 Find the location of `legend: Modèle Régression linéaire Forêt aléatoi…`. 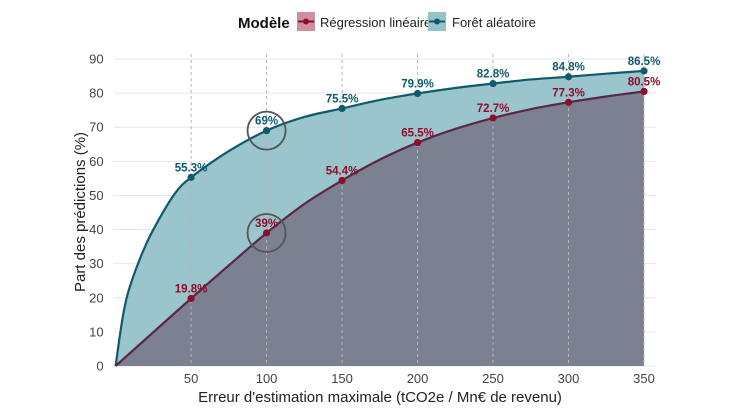

legend: Modèle Régression linéaire Forêt aléatoi… is located at coordinates (387, 22).